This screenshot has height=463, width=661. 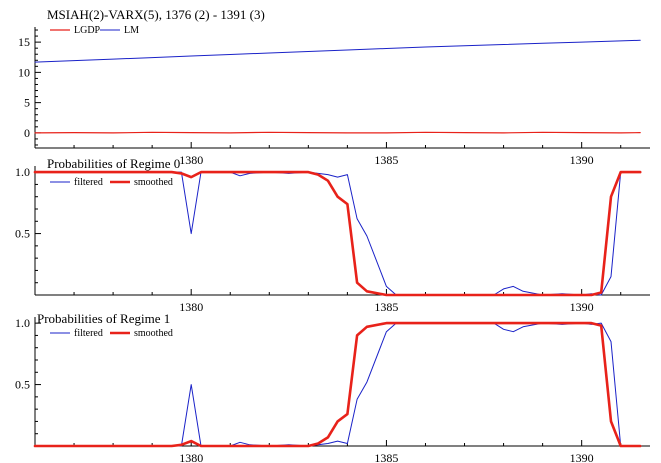 I want to click on panel-title: MSIAH(2)-VARX(5), 1376 (2) - 1391 (3), so click(x=156, y=14).